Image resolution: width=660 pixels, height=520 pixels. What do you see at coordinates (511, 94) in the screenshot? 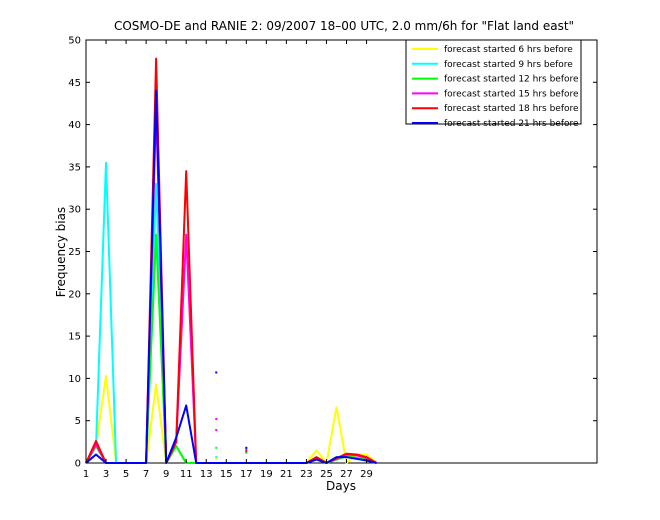
I see `legend-label-4: forecast started 15 hrs before` at bounding box center [511, 94].